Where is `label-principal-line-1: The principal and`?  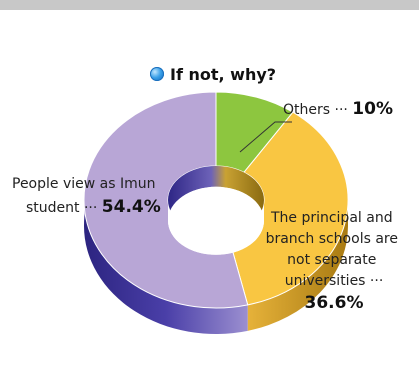 label-principal-line-1: The principal and is located at coordinates (331, 218).